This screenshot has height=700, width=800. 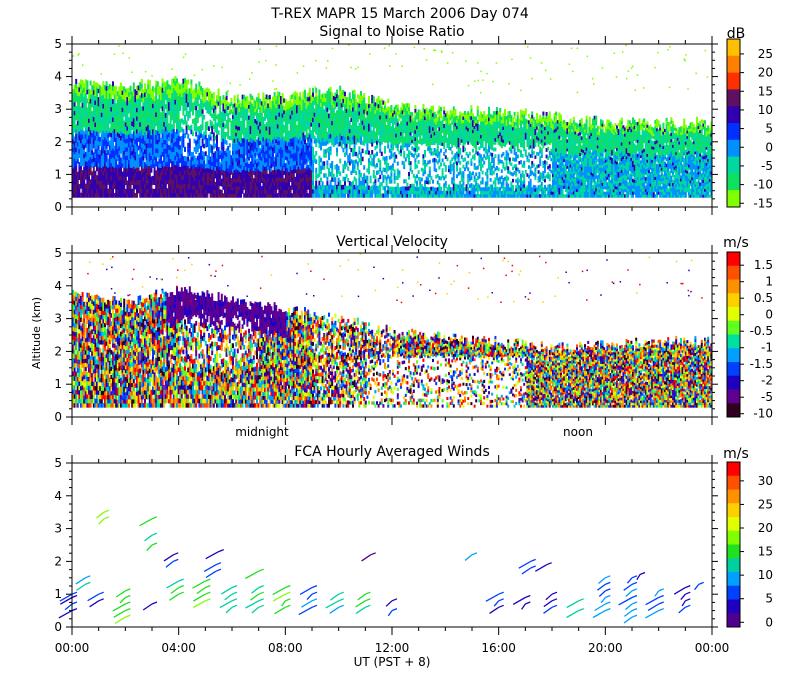 What do you see at coordinates (399, 14) in the screenshot?
I see `figure-title: T-REX MAPR 15 March 2006 Day 074` at bounding box center [399, 14].